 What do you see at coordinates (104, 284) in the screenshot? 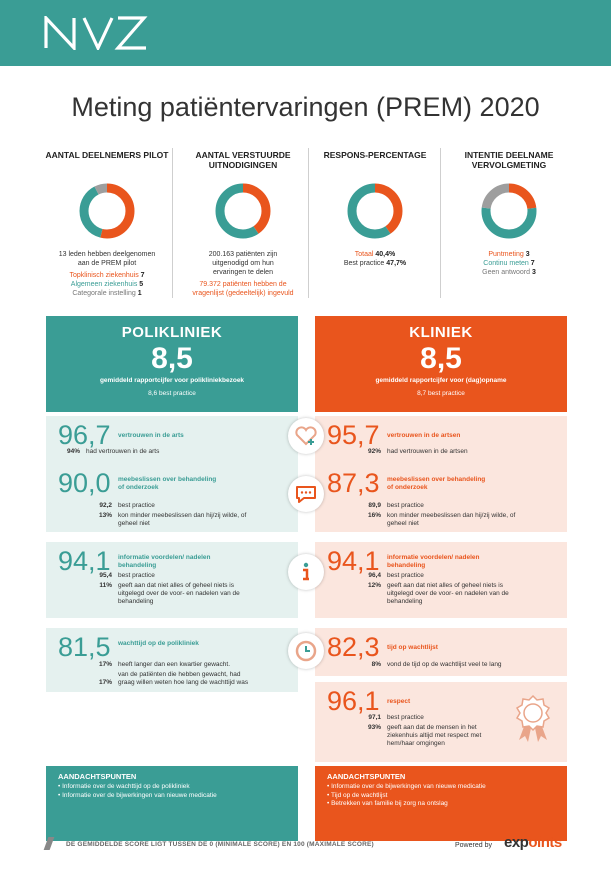
I see `legend-label: Algemeen ziekenhuis` at bounding box center [104, 284].